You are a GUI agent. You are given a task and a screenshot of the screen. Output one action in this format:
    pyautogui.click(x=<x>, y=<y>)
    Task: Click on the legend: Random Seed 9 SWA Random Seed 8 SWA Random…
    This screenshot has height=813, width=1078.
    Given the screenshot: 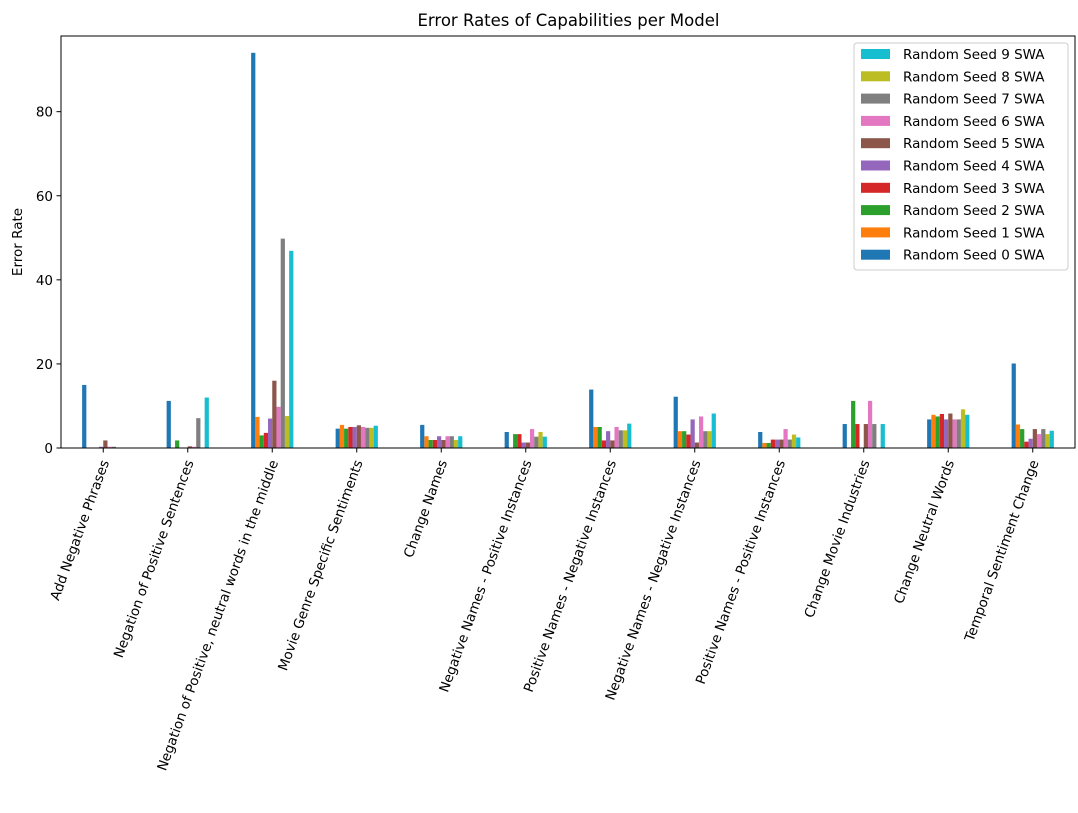 What is the action you would take?
    pyautogui.click(x=961, y=156)
    